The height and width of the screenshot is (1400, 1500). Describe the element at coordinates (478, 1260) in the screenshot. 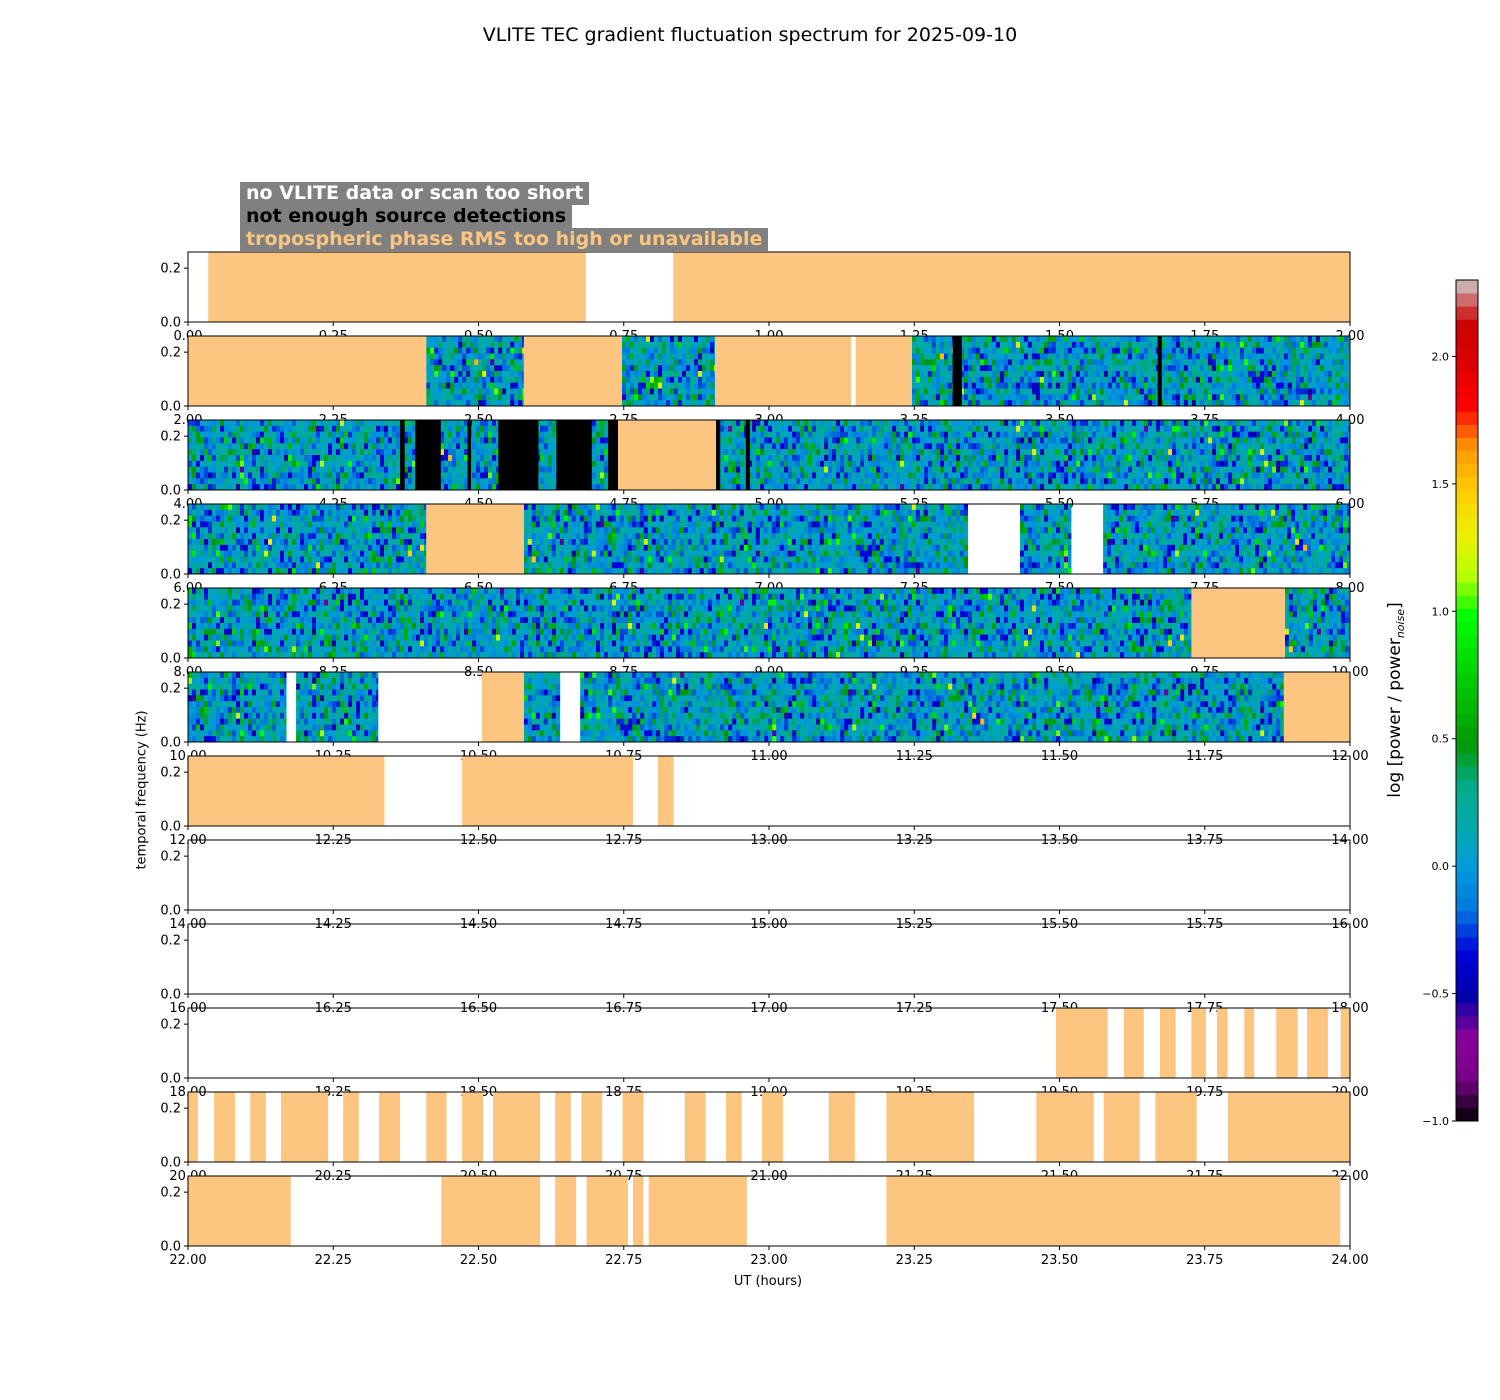

I see `x-tick-label: 22.50` at that location.